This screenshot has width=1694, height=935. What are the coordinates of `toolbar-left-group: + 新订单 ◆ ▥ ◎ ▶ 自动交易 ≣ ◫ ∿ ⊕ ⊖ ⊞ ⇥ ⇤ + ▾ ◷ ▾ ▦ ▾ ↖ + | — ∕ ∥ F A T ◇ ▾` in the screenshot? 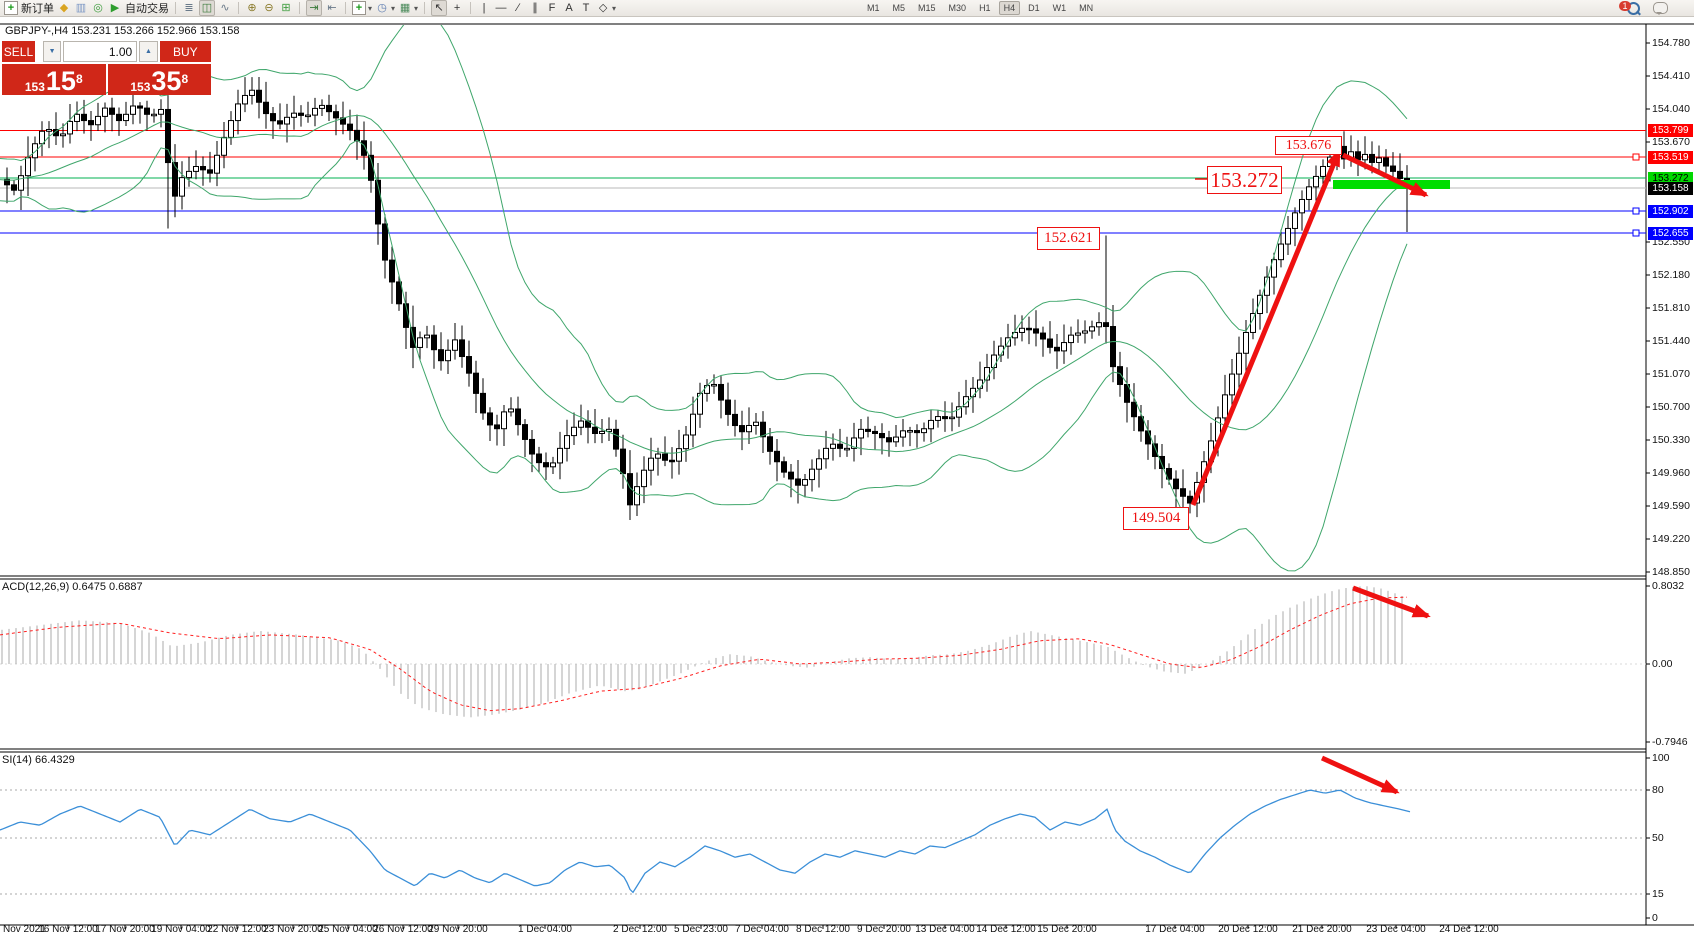 It's located at (310, 8).